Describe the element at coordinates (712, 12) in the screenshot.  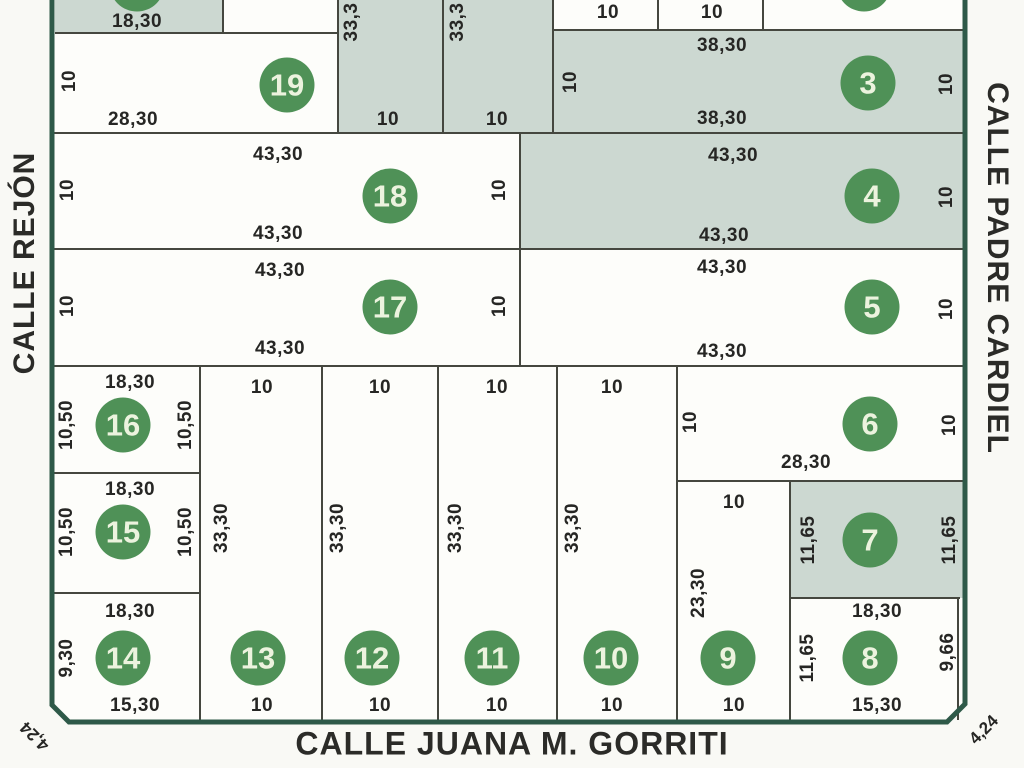
I see `lot-f-dim-top: 10` at that location.